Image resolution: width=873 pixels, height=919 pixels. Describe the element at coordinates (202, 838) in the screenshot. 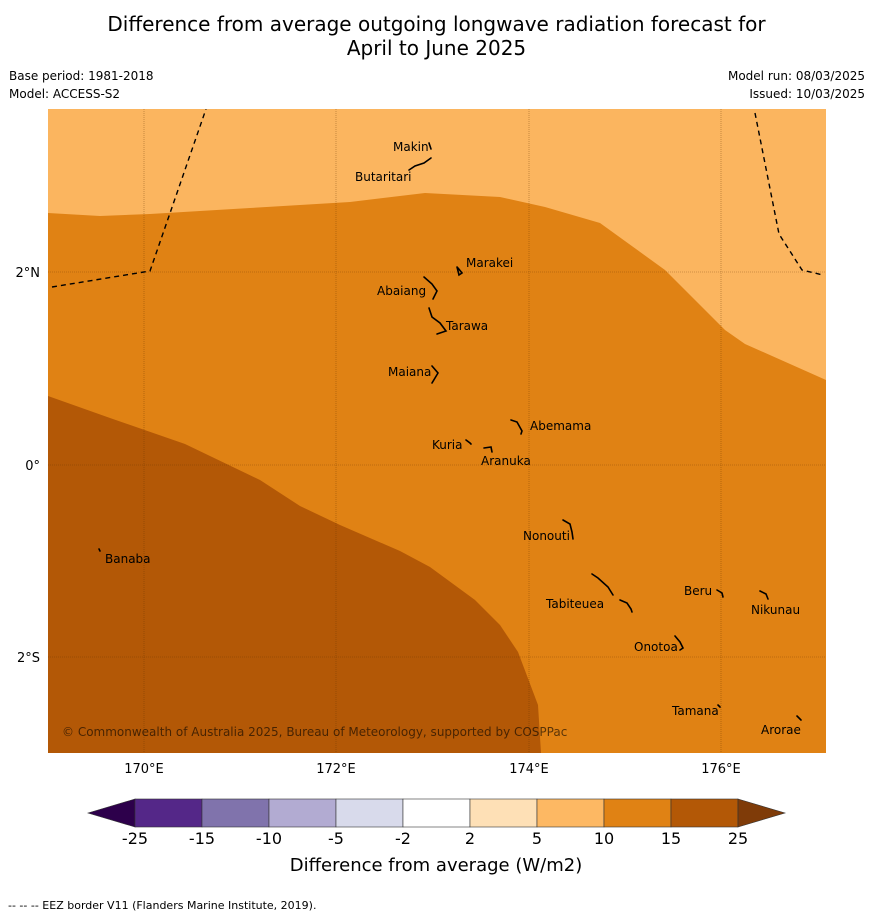

I see `colorbar-tick: -15` at that location.